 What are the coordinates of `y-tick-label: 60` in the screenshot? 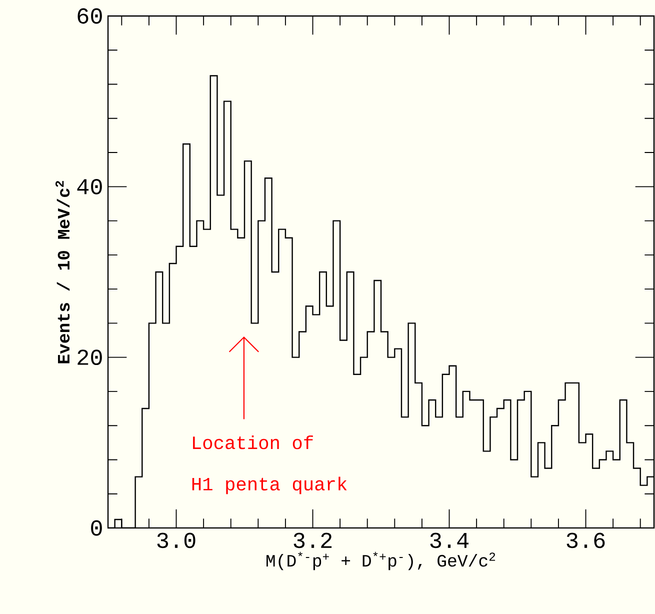 It's located at (90, 16).